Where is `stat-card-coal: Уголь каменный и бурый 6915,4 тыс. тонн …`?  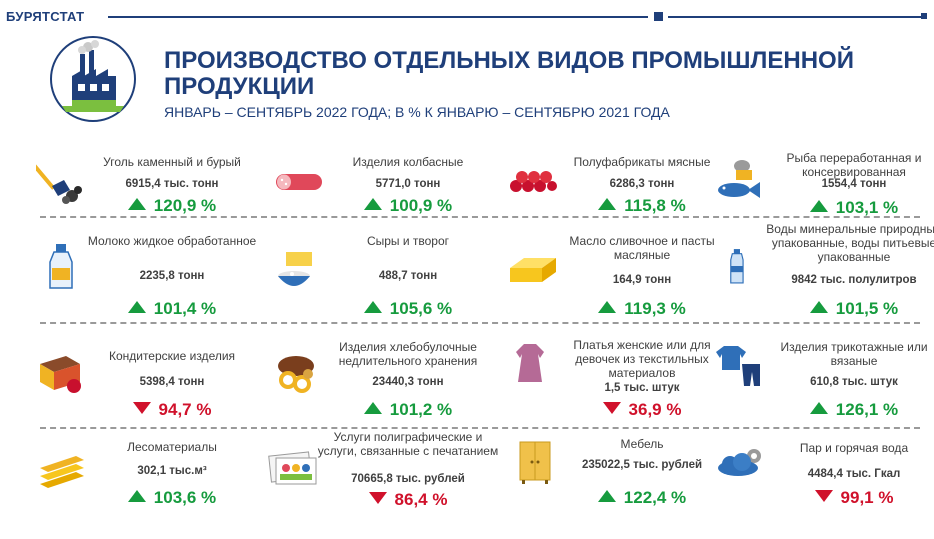
stat-card-coal: Уголь каменный и бурый 6915,4 тыс. тонн … is located at coordinates (150, 195).